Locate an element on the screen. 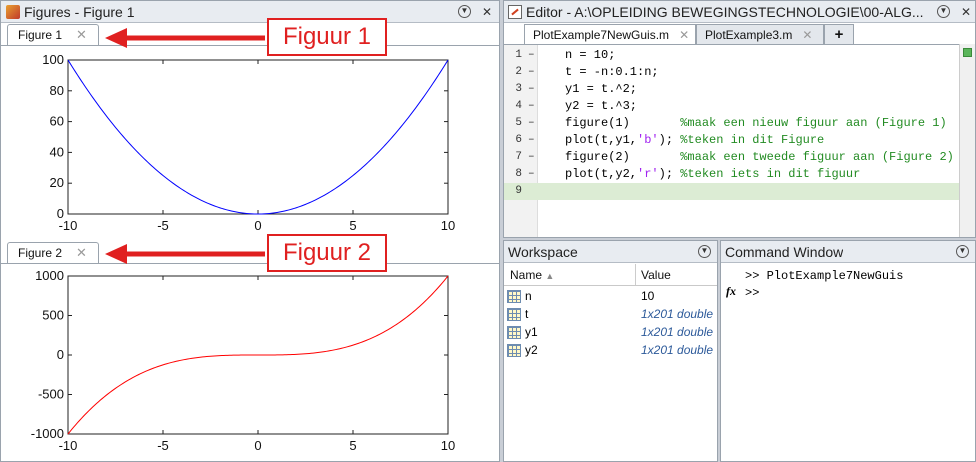 This screenshot has width=976, height=462. tab-figure-2: Figure 2 ✕ is located at coordinates (53, 252).